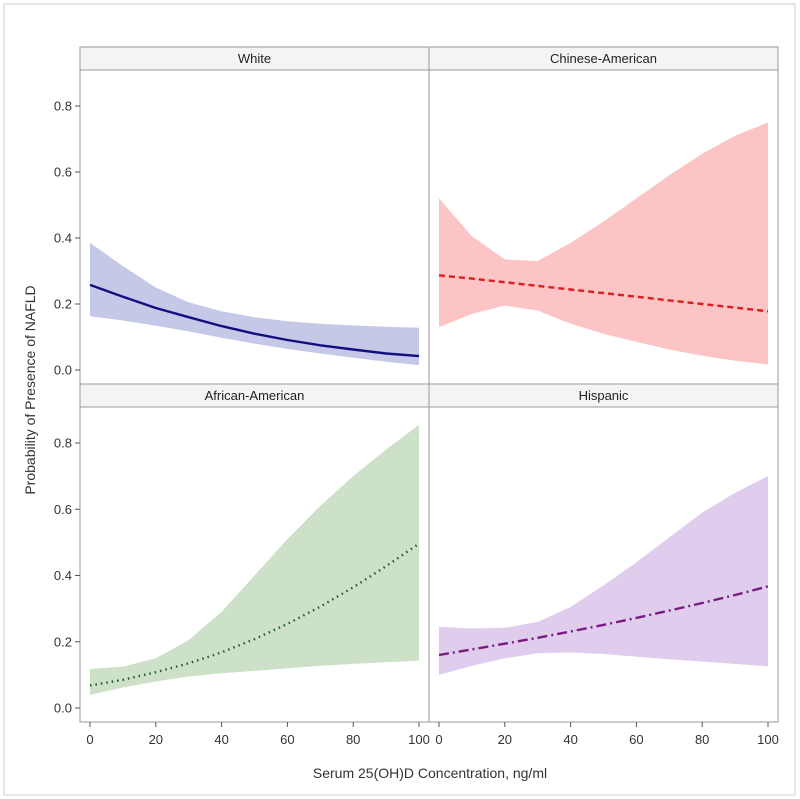 The width and height of the screenshot is (800, 799). What do you see at coordinates (30, 389) in the screenshot?
I see `y-axis-title: Probability of Presence of NAFLD` at bounding box center [30, 389].